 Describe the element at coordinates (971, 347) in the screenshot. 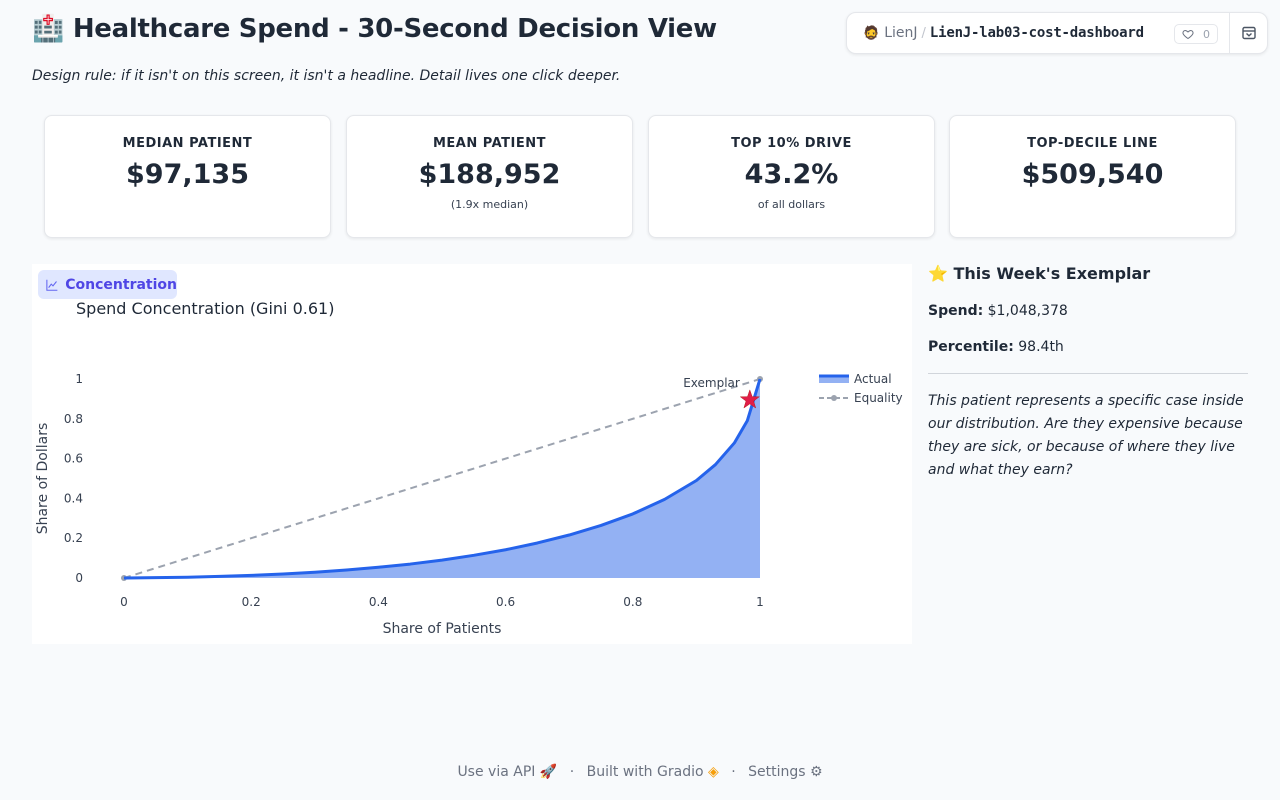

I see `percentile-label: Percentile:` at that location.